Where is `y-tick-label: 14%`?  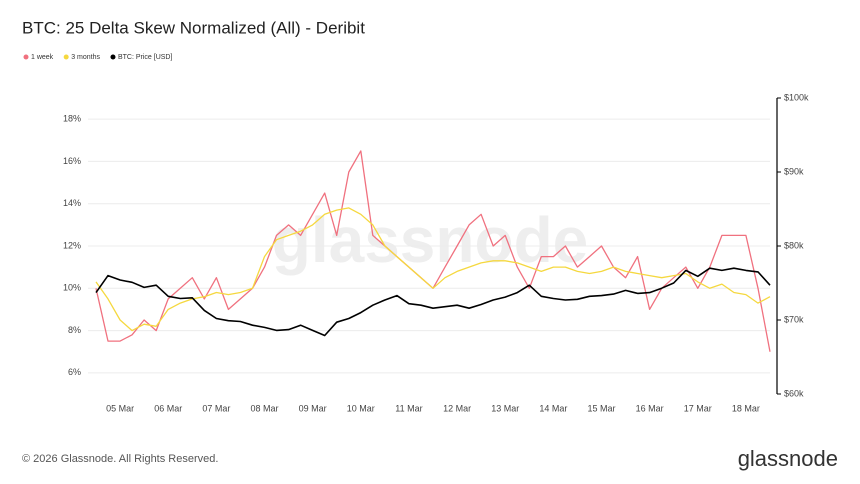
y-tick-label: 14% is located at coordinates (72, 203).